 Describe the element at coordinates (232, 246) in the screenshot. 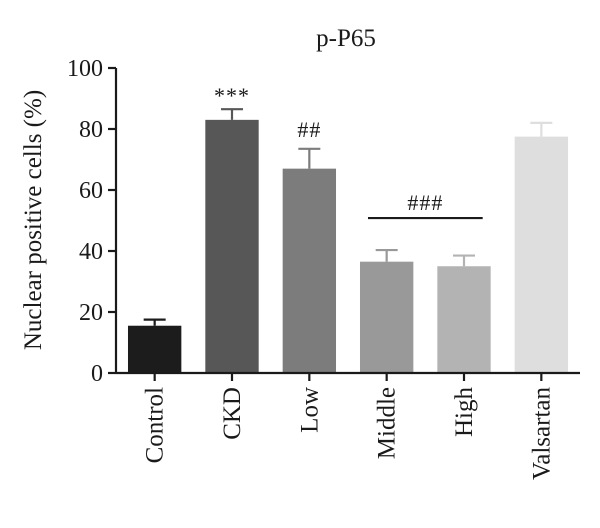

I see `bar-ckd` at that location.